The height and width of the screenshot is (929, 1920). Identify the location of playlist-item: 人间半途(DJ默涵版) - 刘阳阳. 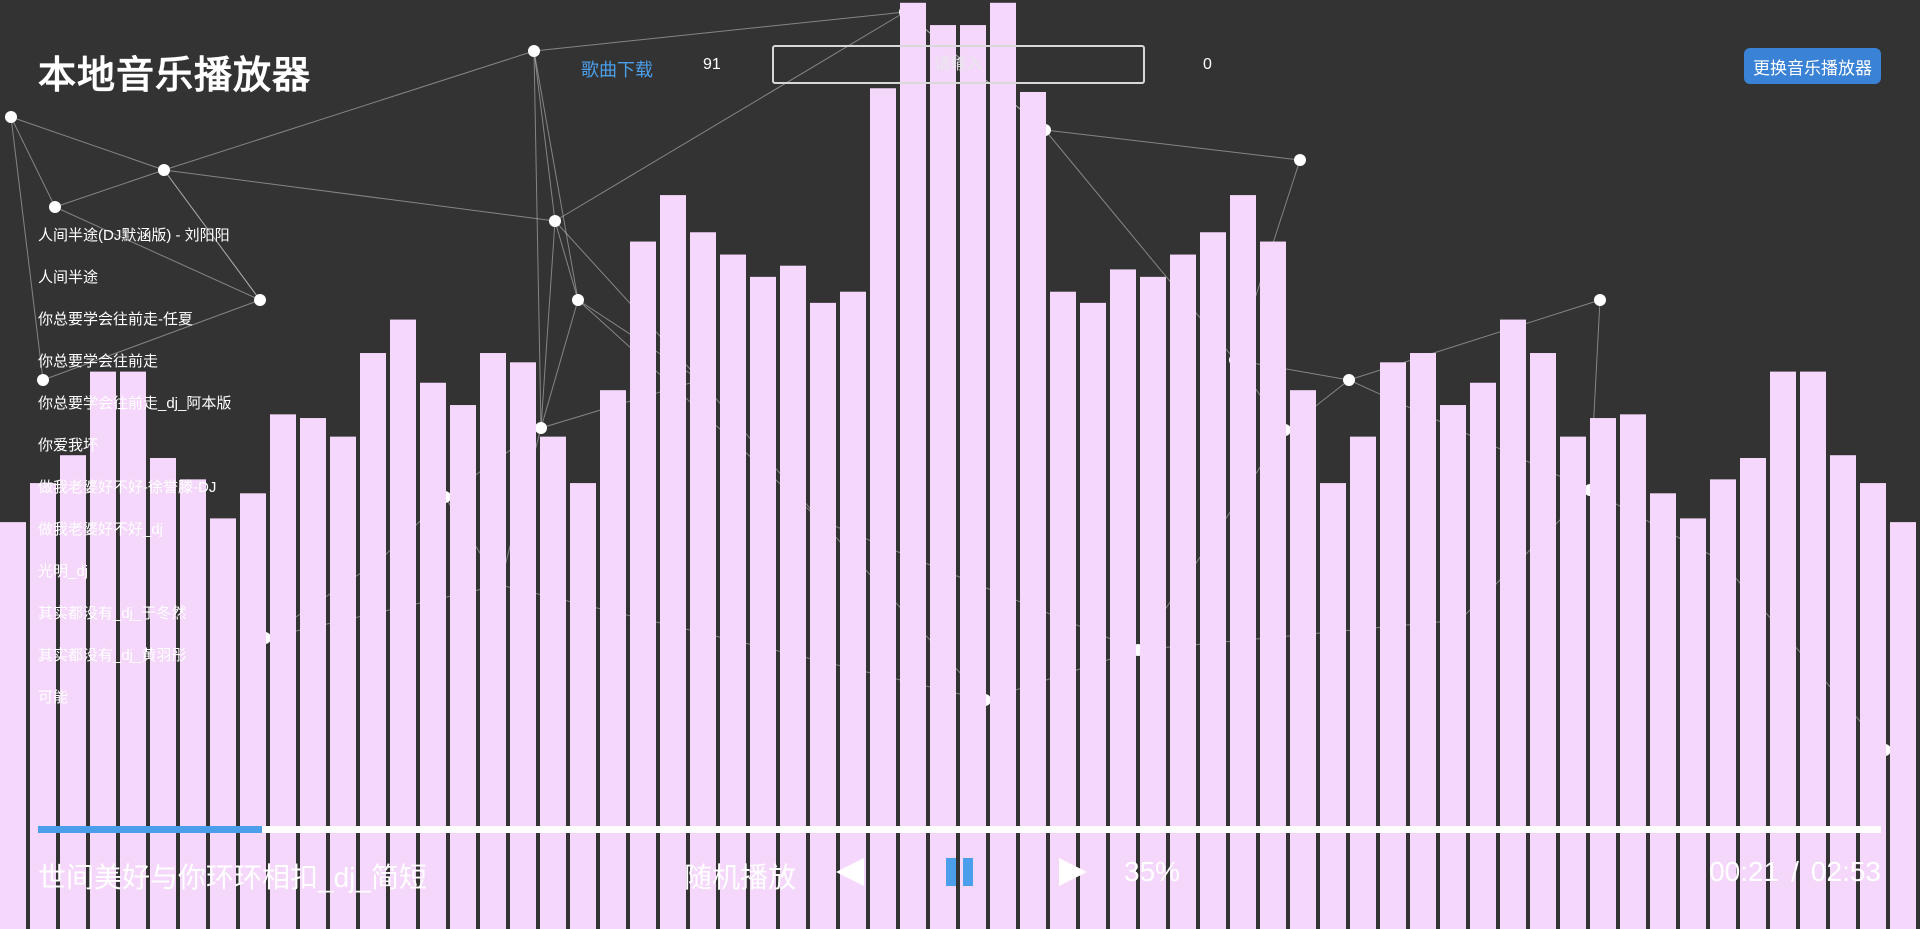
(134, 235).